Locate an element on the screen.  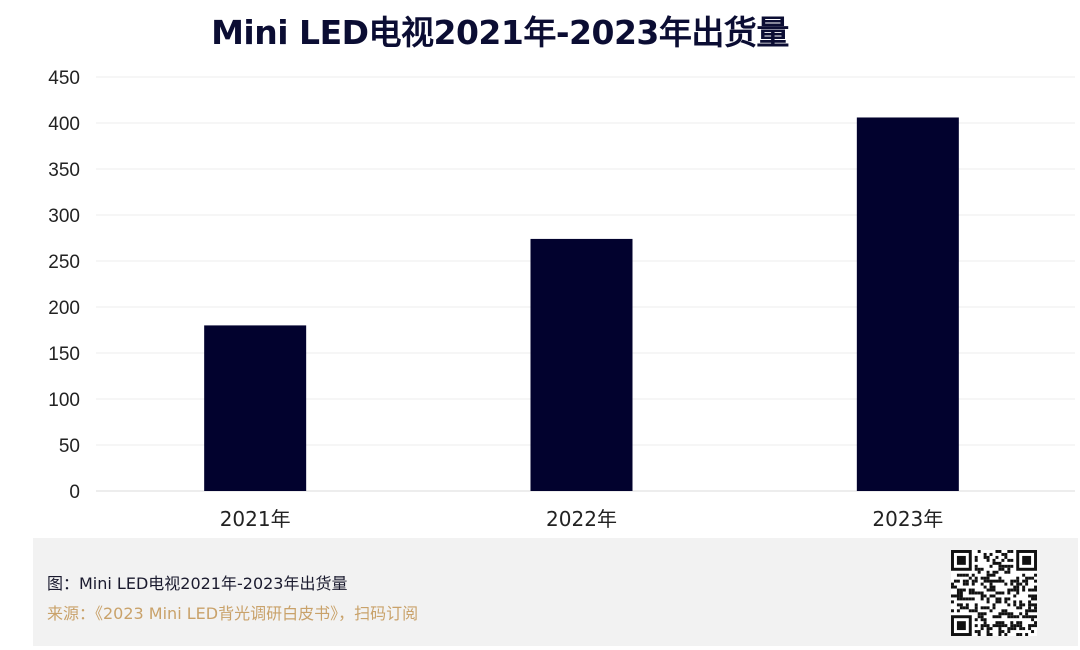
bar-2021年 is located at coordinates (255, 408).